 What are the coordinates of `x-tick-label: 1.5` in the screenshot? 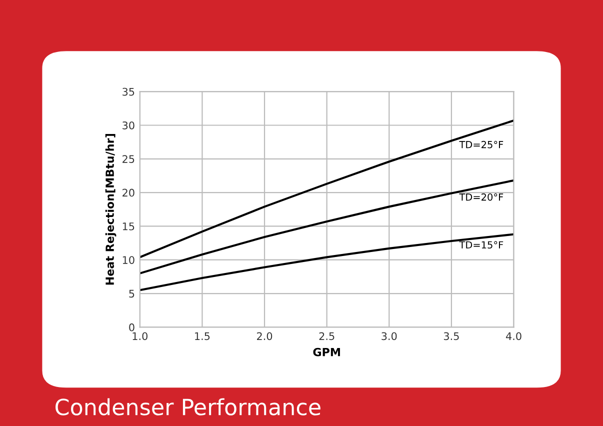 It's located at (202, 336).